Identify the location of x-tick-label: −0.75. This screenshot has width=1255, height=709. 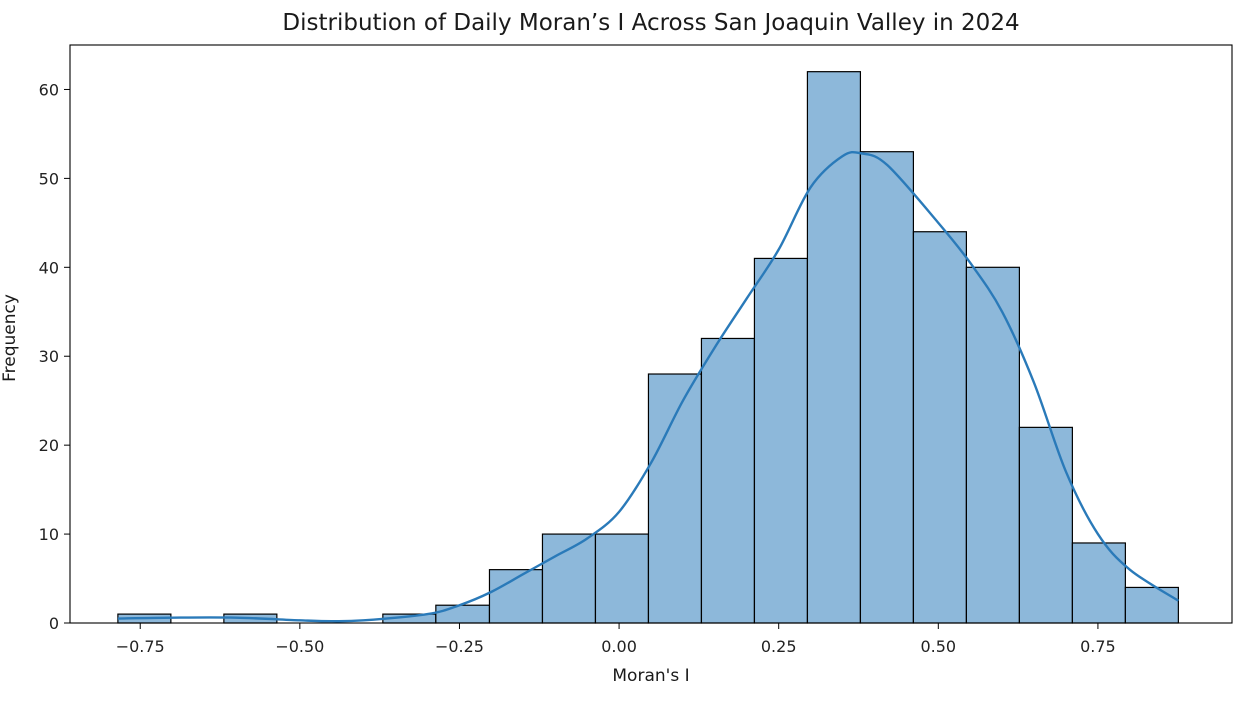
(140, 646).